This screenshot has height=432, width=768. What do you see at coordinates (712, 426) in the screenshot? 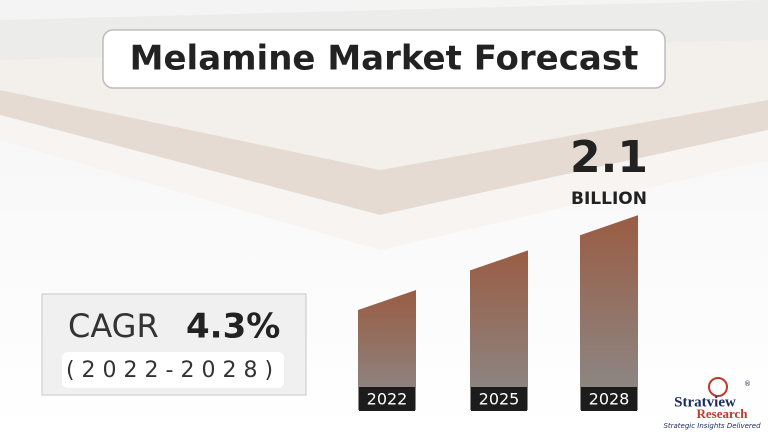
I see `brand-tagline: Strategic Insights Delivered` at bounding box center [712, 426].